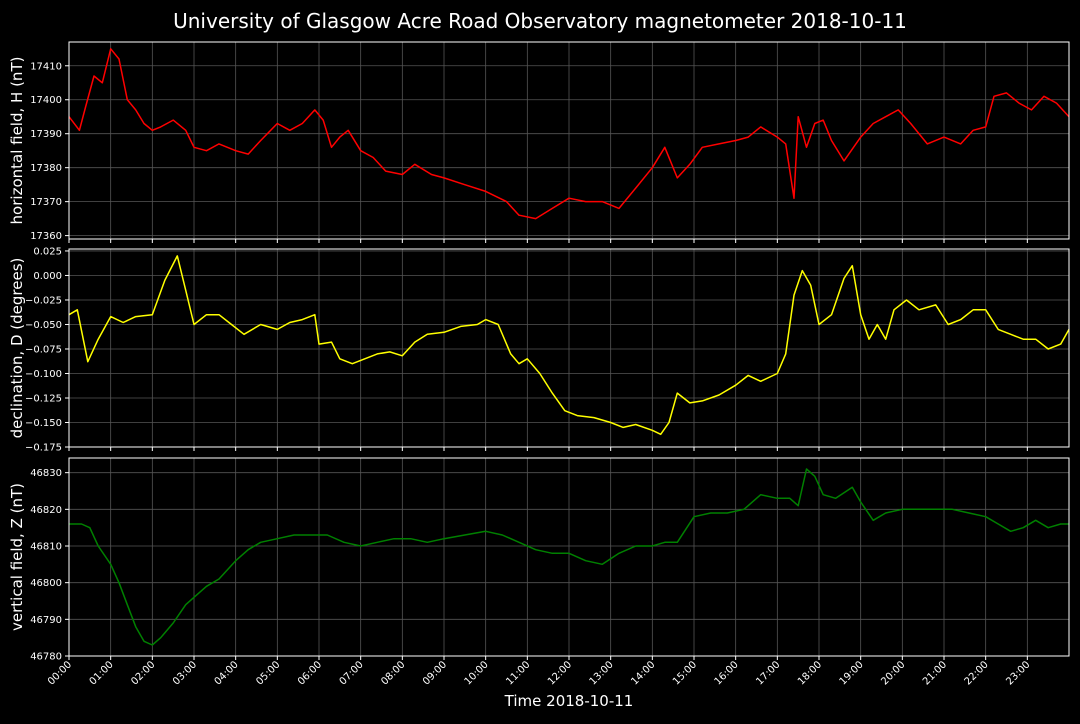  I want to click on x-tick-label: 23:00, so click(1018, 673).